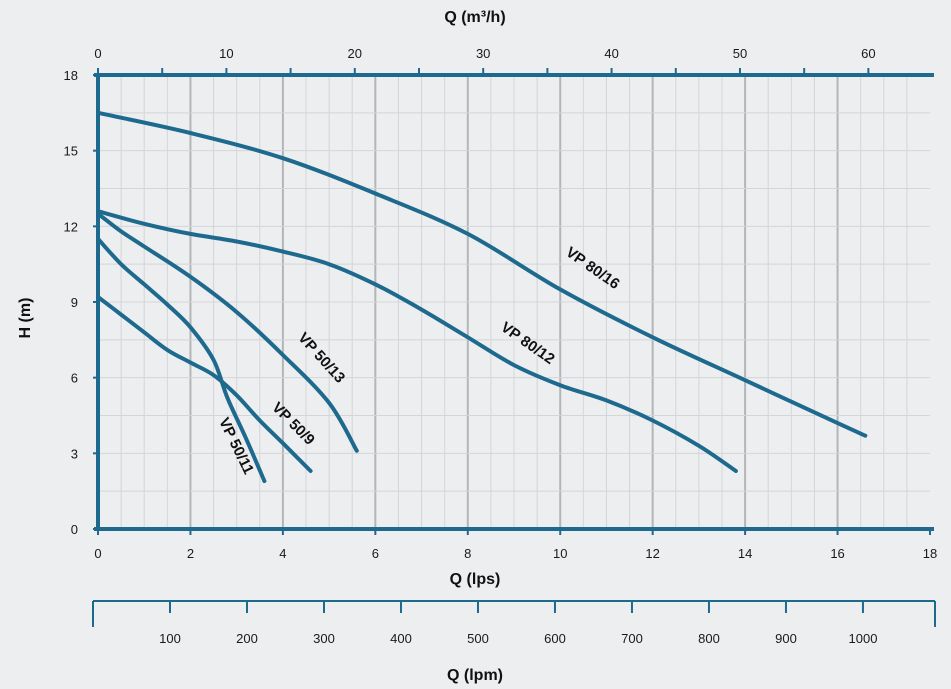  I want to click on lpm-tick-label: 700, so click(632, 638).